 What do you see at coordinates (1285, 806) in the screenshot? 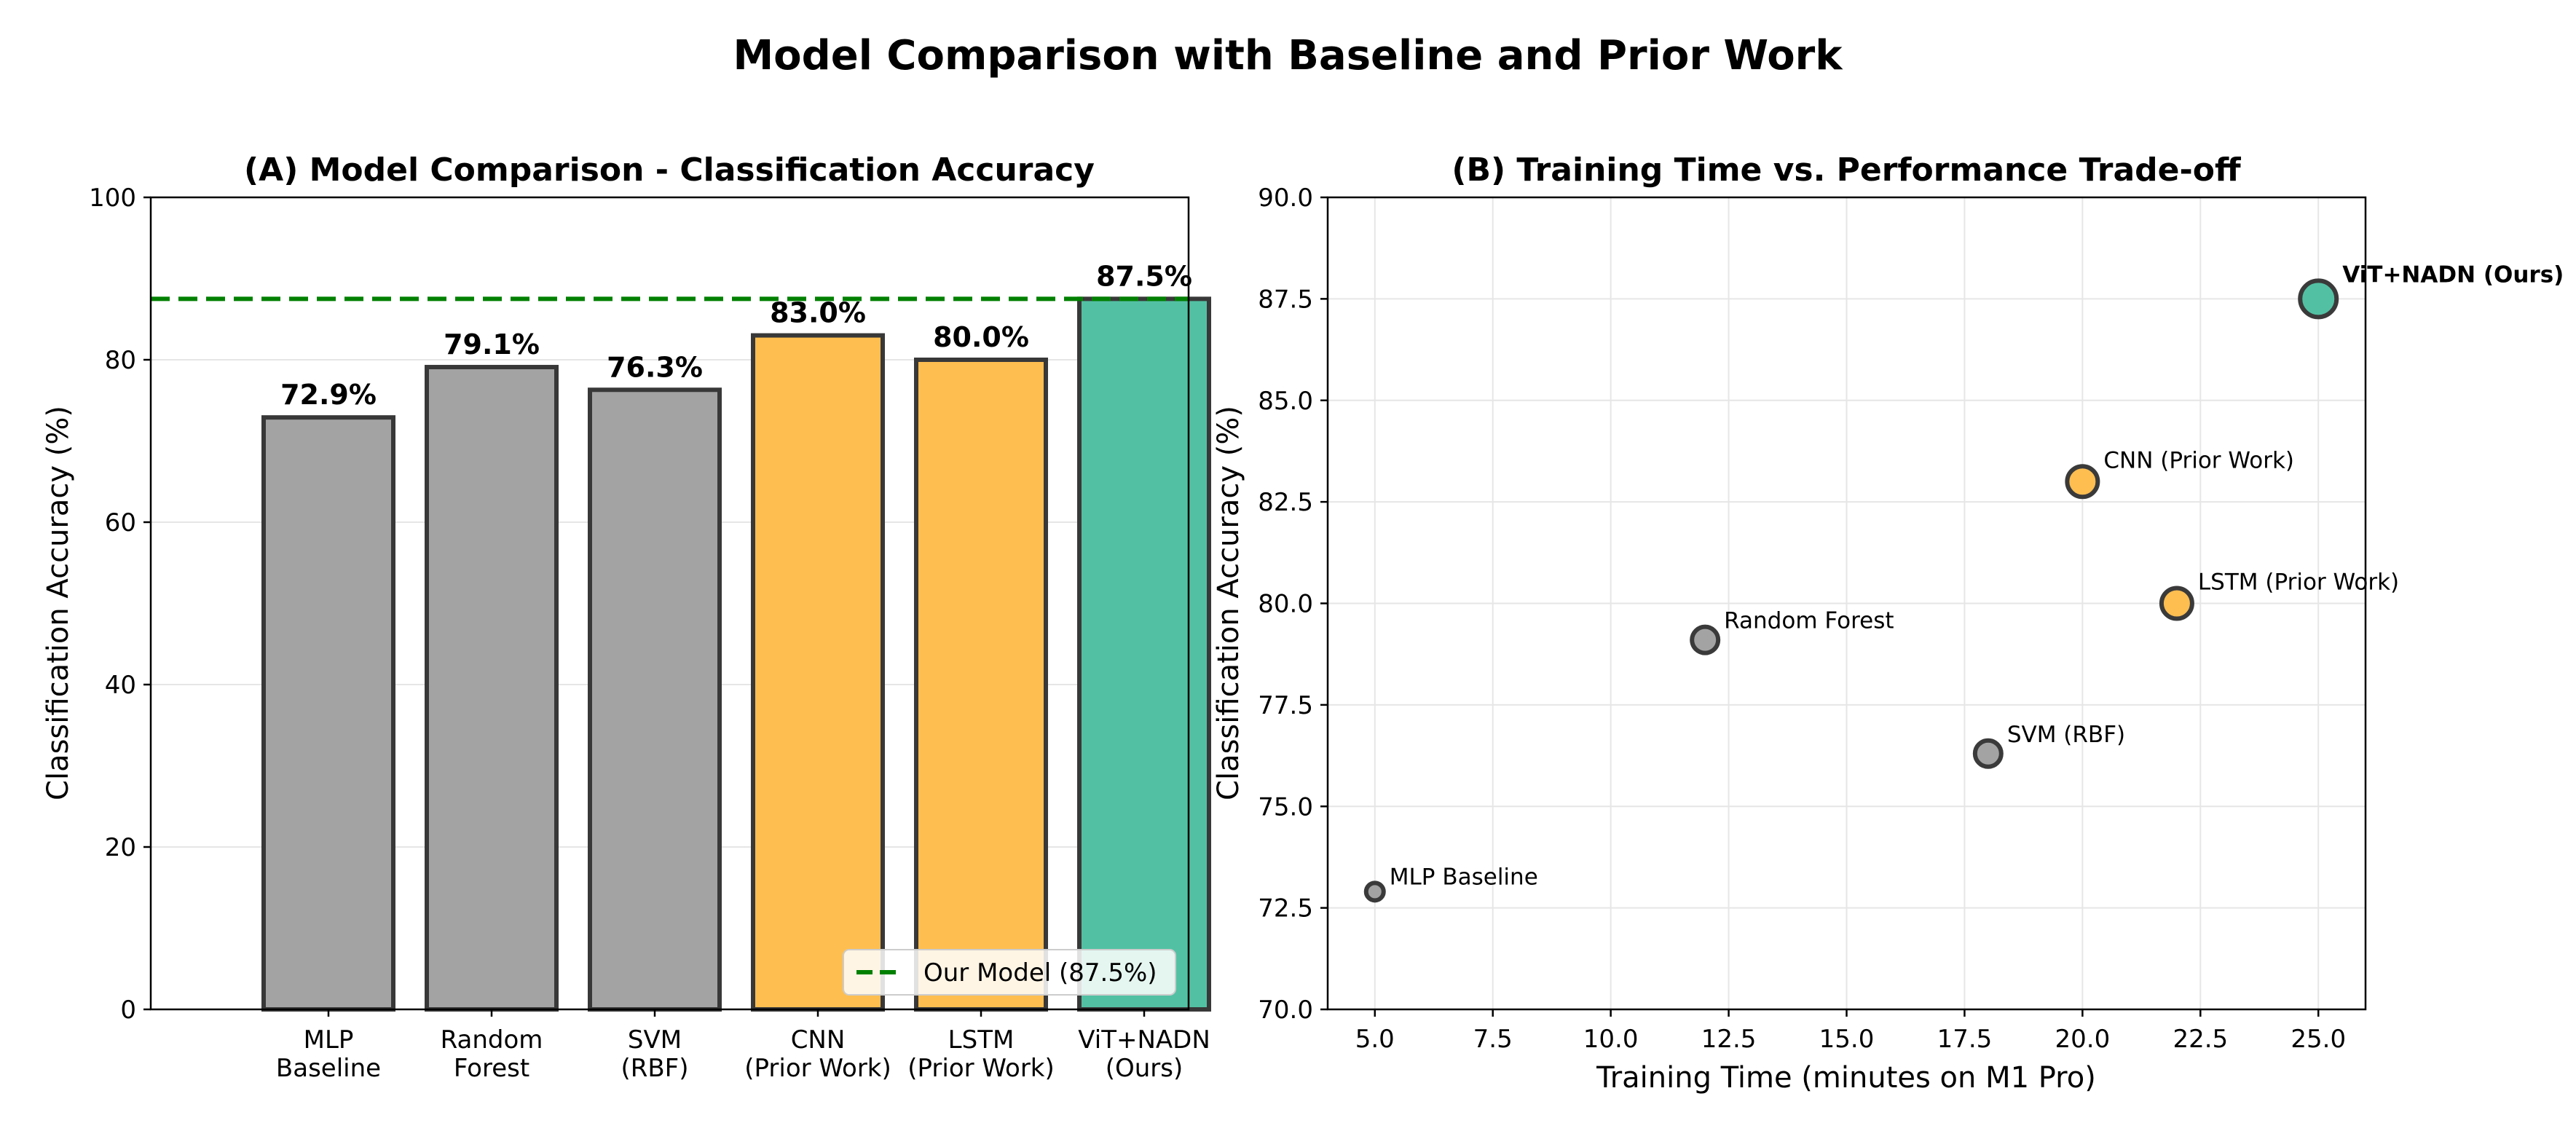
I see `panel-b-y-tick-label: 75.0` at bounding box center [1285, 806].